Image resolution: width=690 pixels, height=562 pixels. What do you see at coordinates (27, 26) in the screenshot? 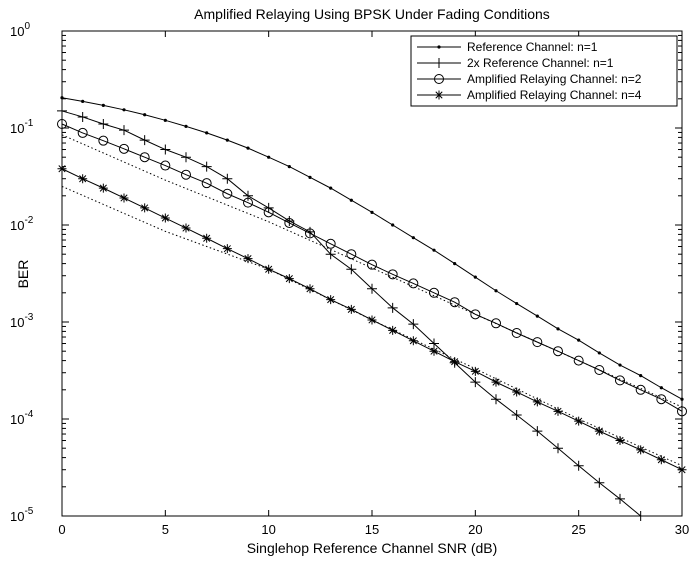
I see `y-tick-exponent: 0` at bounding box center [27, 26].